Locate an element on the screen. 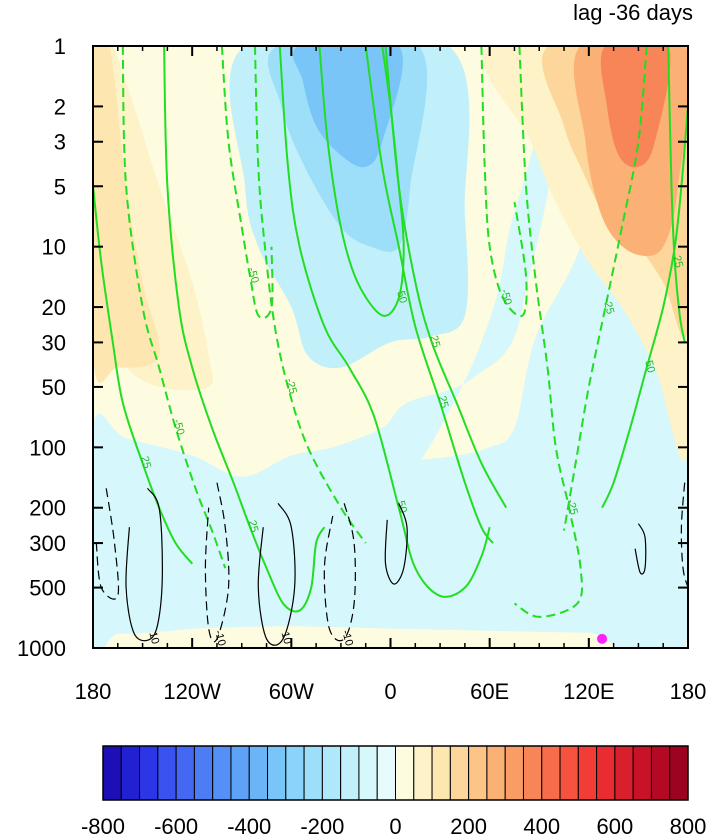 This screenshot has width=714, height=838. y-tick-label: 200 is located at coordinates (47, 508).